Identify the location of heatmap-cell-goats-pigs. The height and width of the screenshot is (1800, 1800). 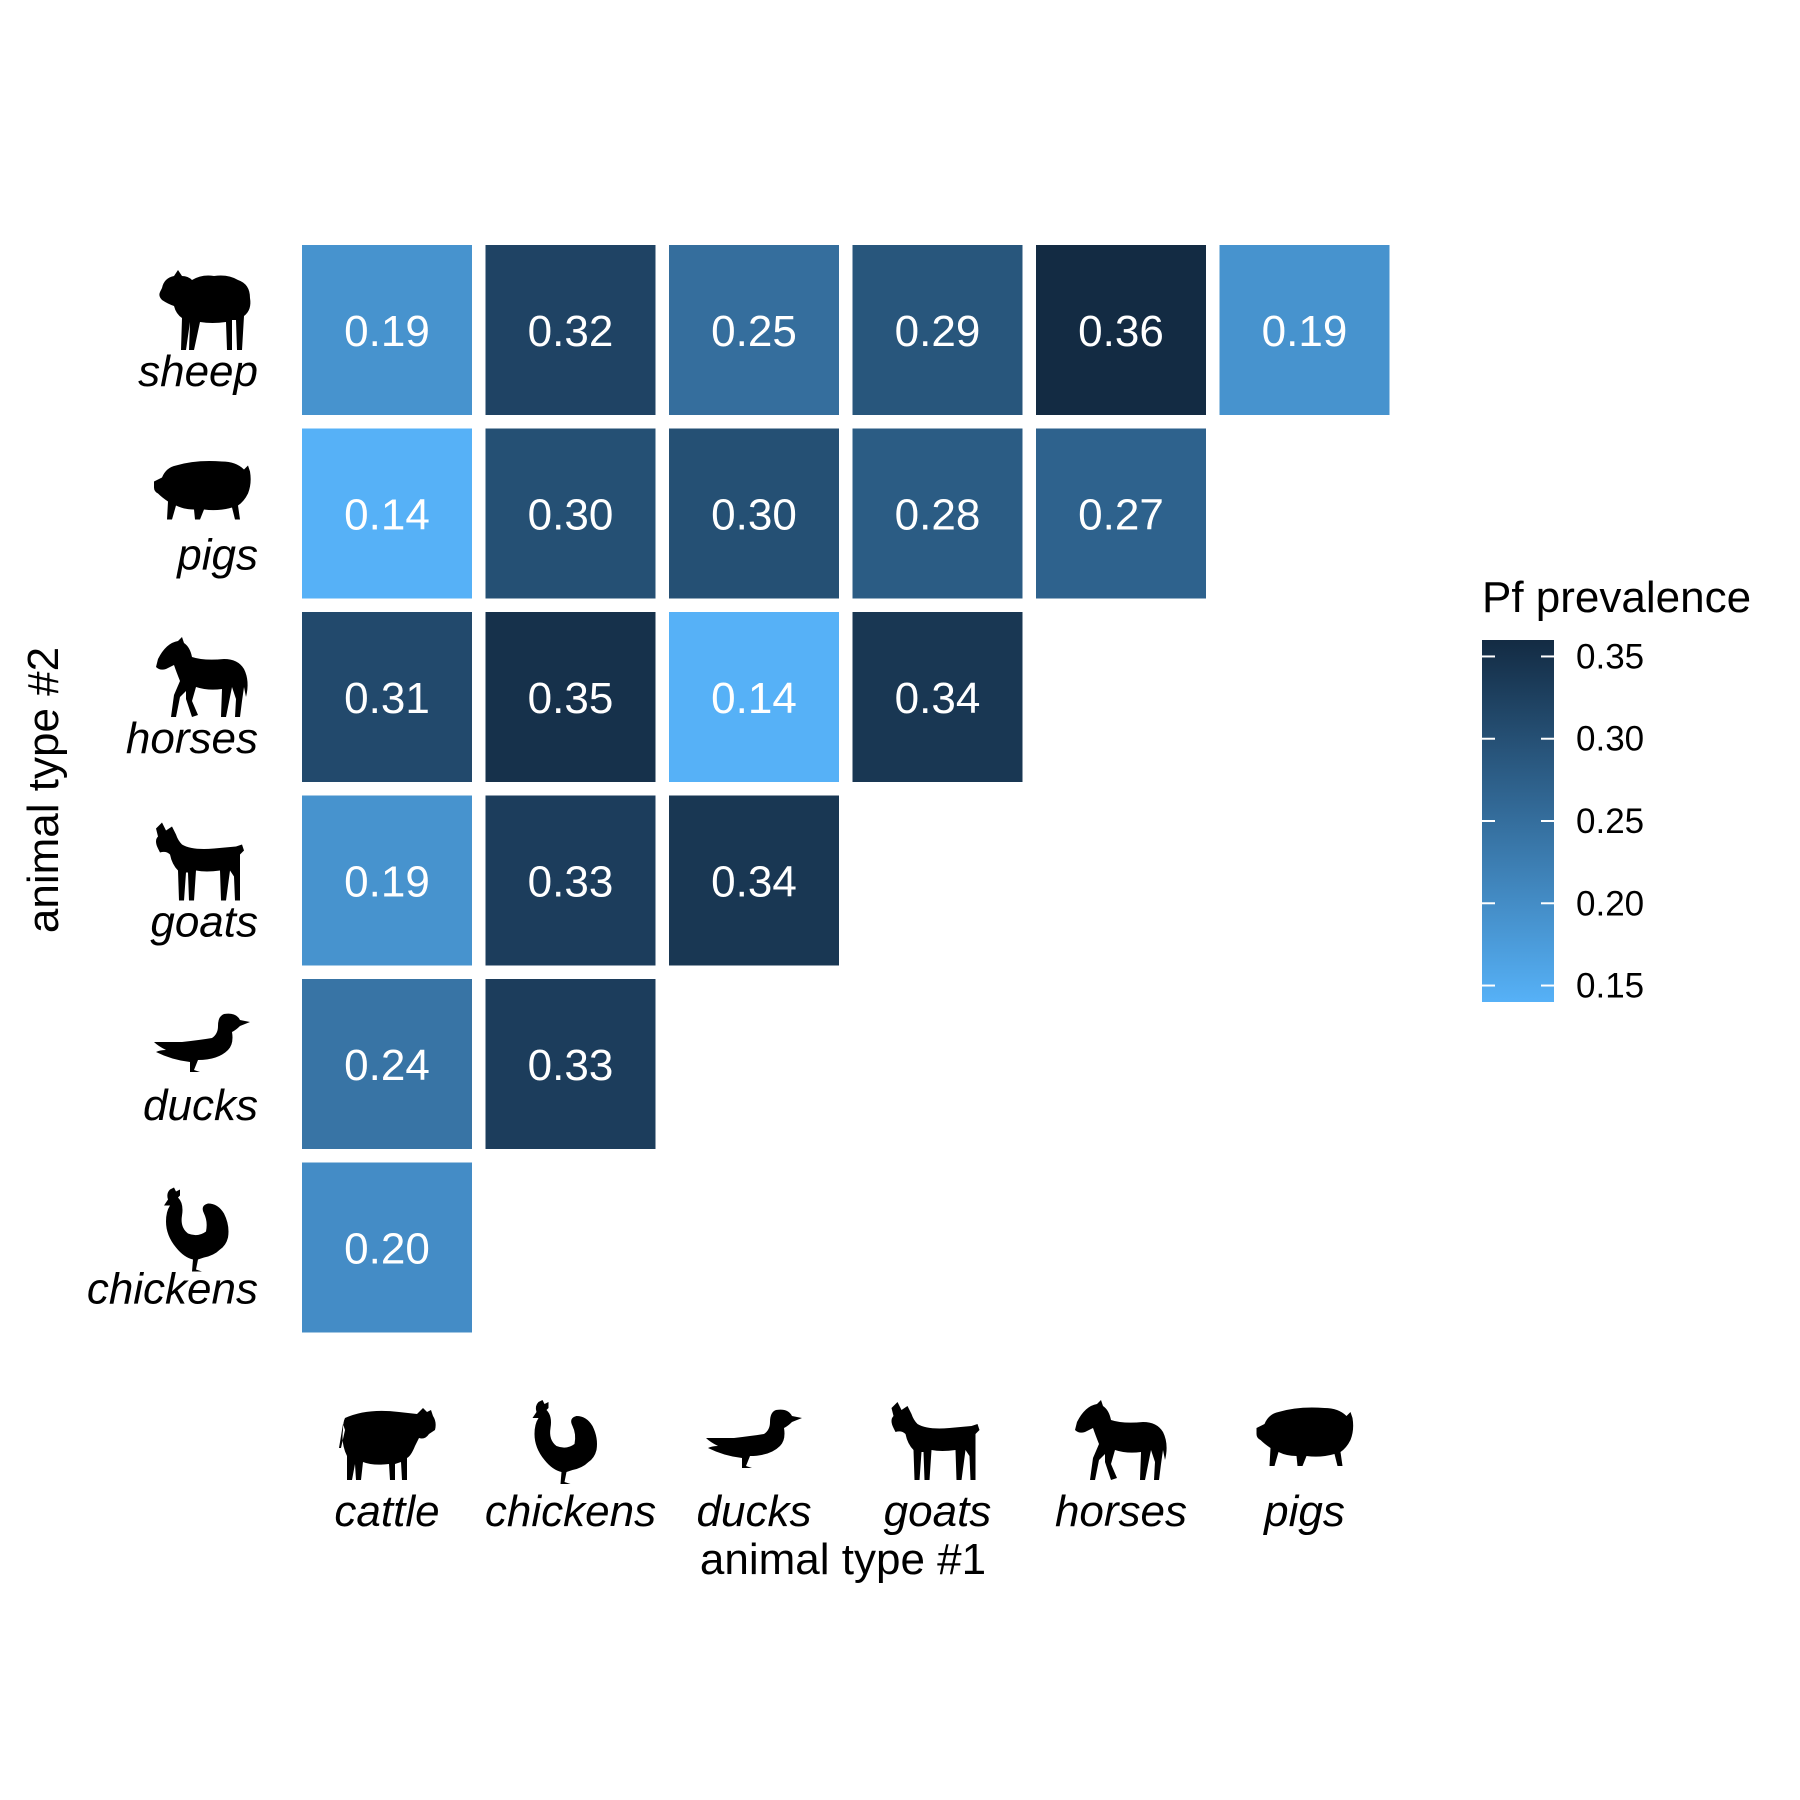
(937, 513).